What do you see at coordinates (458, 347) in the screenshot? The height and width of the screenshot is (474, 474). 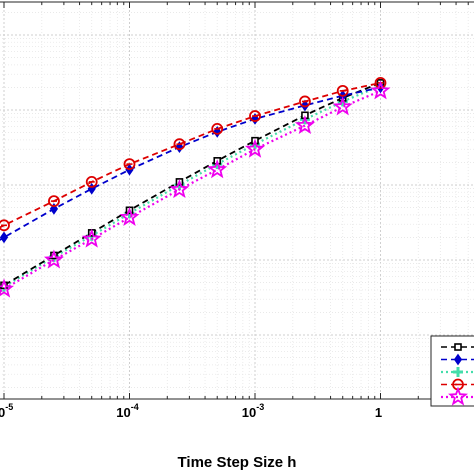 I see `square-marker` at bounding box center [458, 347].